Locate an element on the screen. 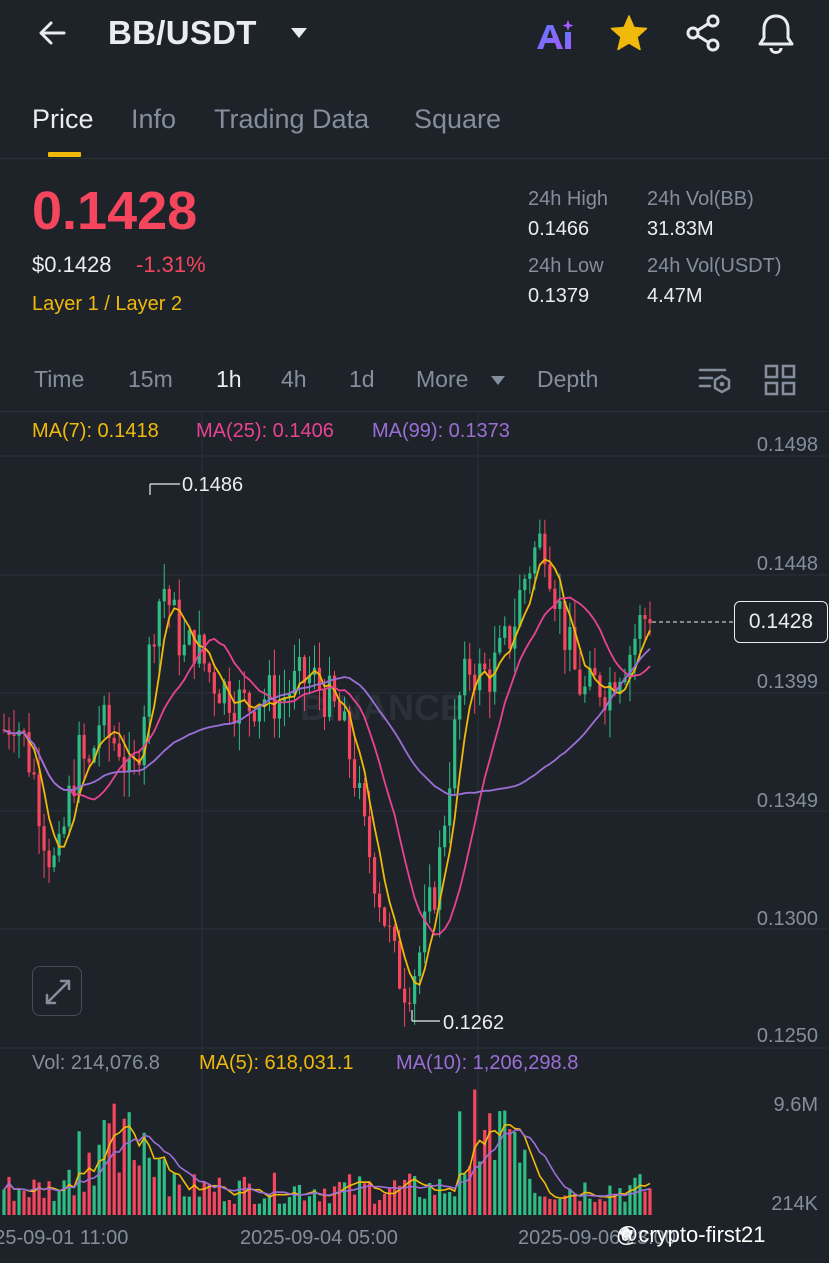  interval-time: Time is located at coordinates (59, 379).